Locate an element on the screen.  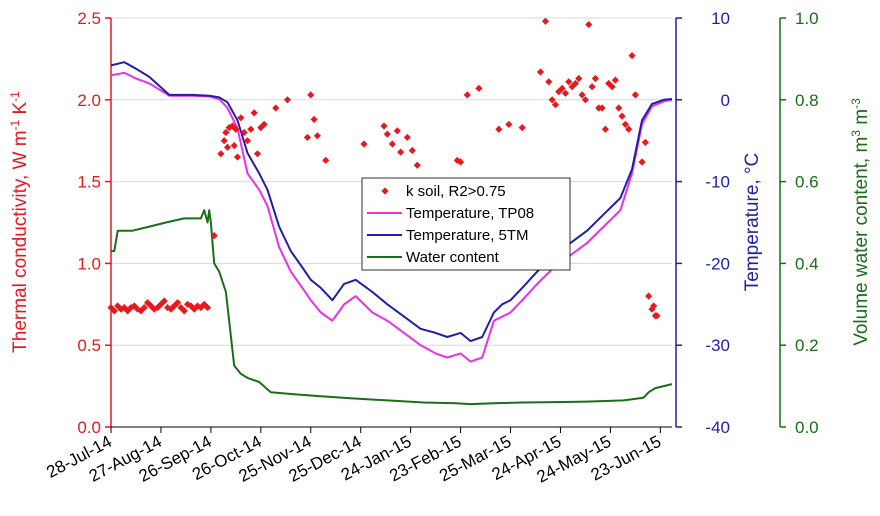
temp-axis-tick-label: 0 is located at coordinates (725, 100).